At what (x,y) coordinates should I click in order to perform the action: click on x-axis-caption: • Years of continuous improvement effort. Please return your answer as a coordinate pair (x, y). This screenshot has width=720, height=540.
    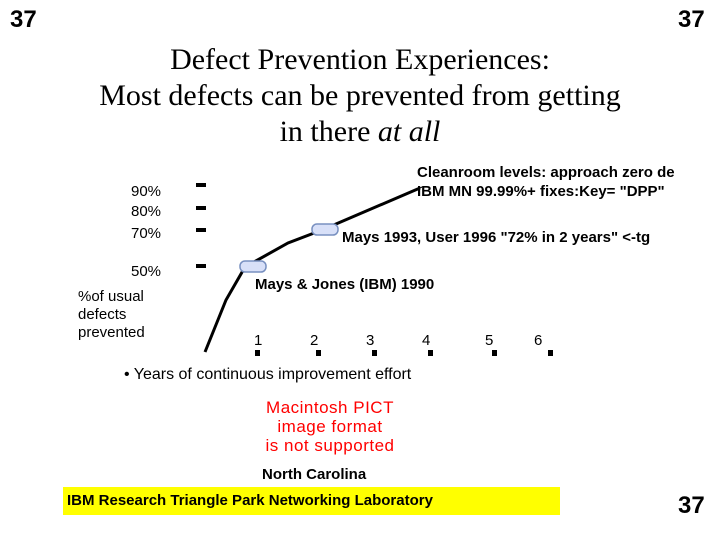
    Looking at the image, I should click on (268, 374).